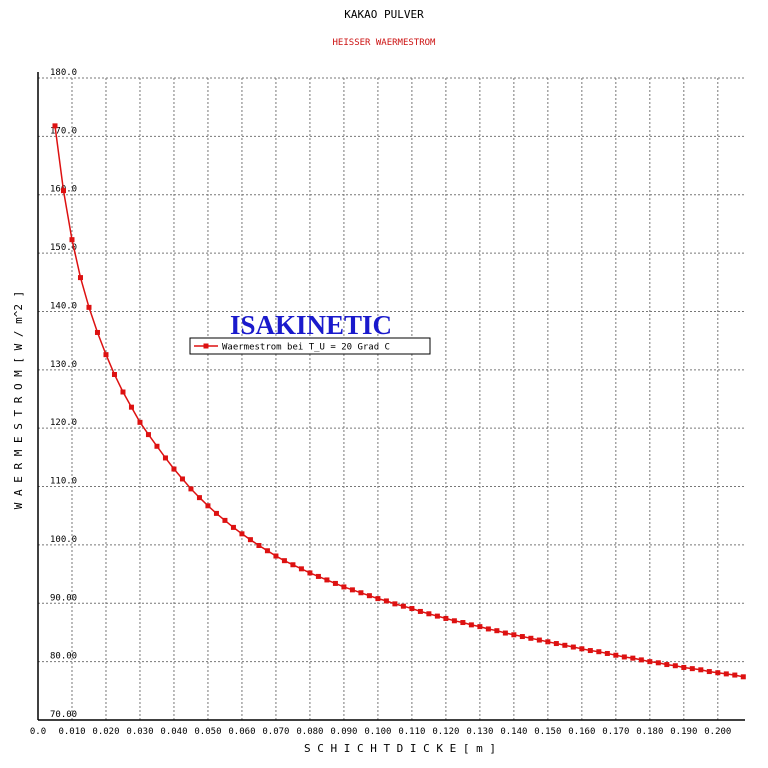 The image size is (768, 768). I want to click on legend: Waermestrom bei T_U = 20 Grad C, so click(310, 346).